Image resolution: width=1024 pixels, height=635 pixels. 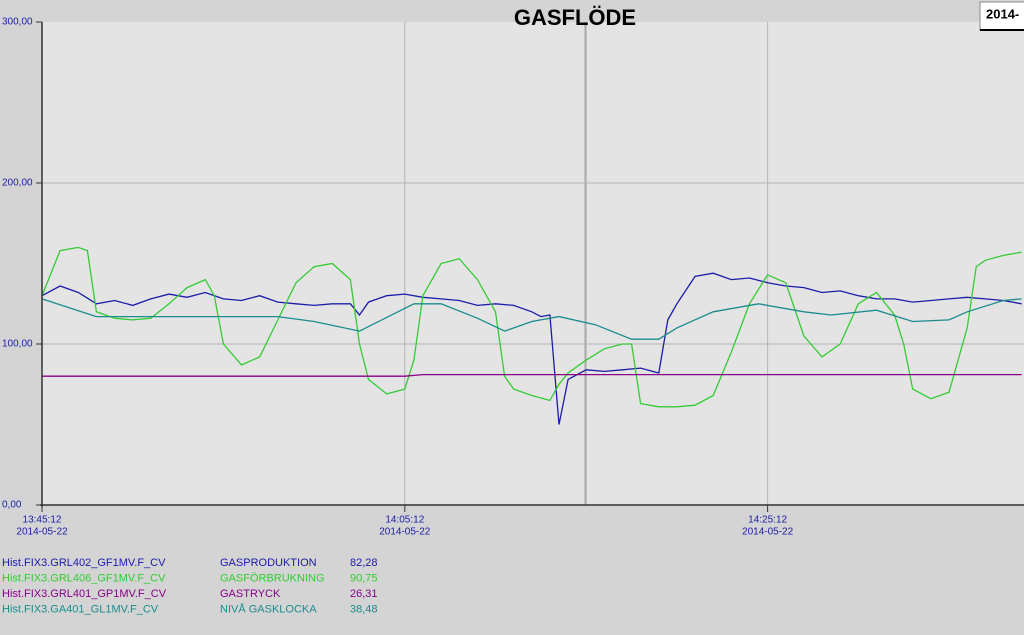 I want to click on x-tick-label: 14:05:12, so click(x=404, y=520).